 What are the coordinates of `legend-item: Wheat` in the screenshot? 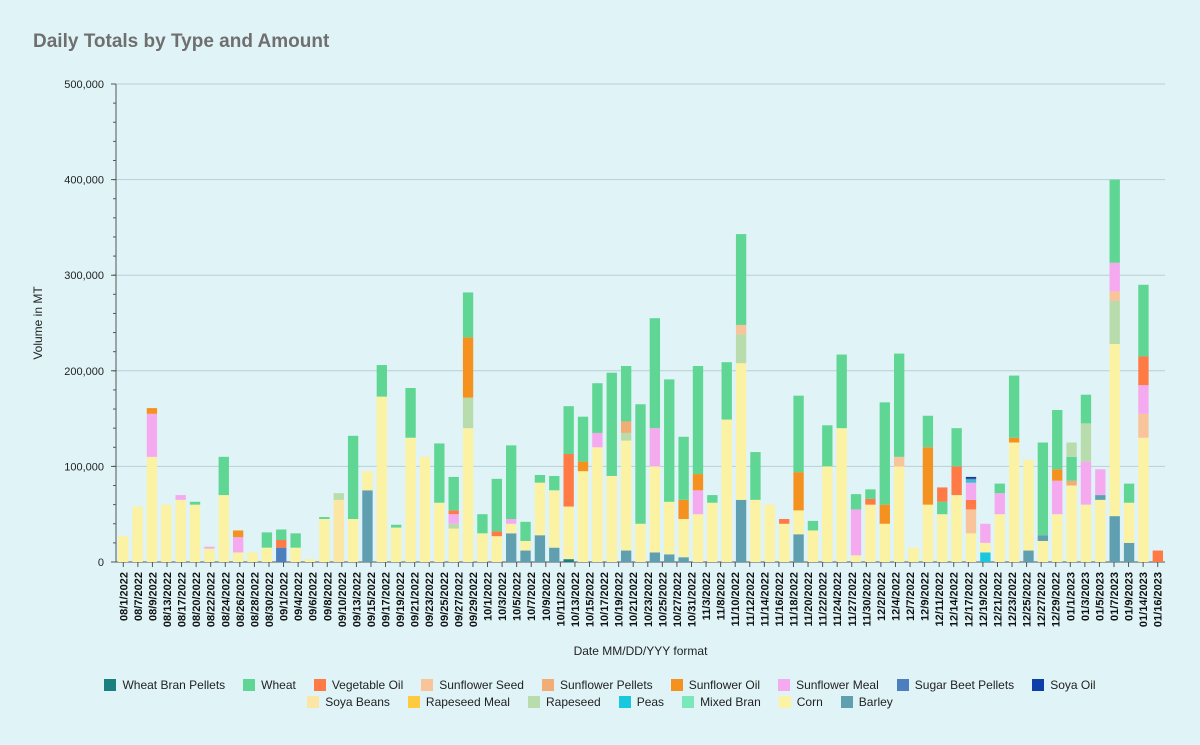 It's located at (269, 685).